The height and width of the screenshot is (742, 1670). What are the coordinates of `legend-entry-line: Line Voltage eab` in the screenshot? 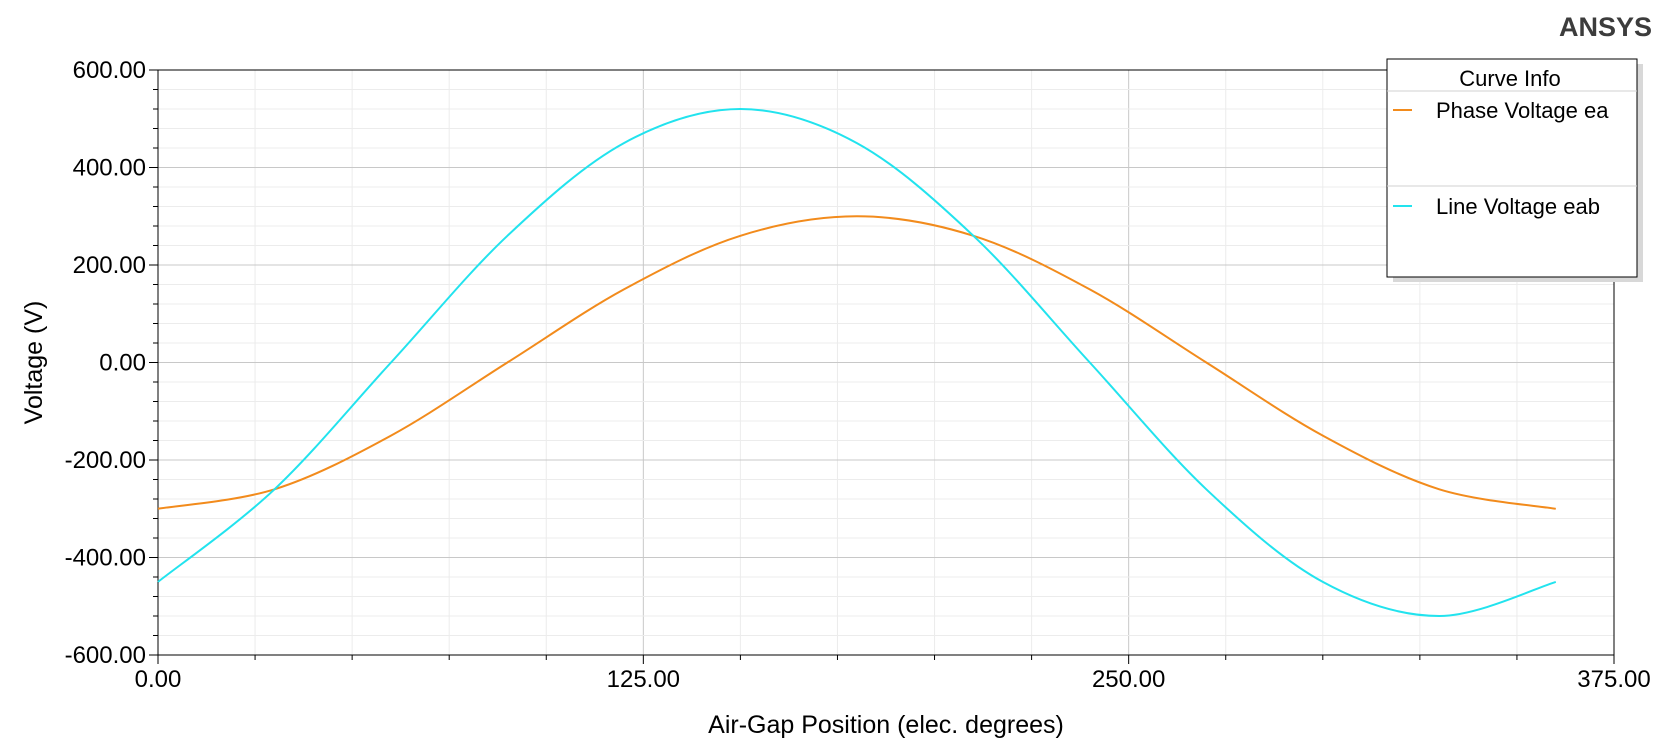 It's located at (1518, 206).